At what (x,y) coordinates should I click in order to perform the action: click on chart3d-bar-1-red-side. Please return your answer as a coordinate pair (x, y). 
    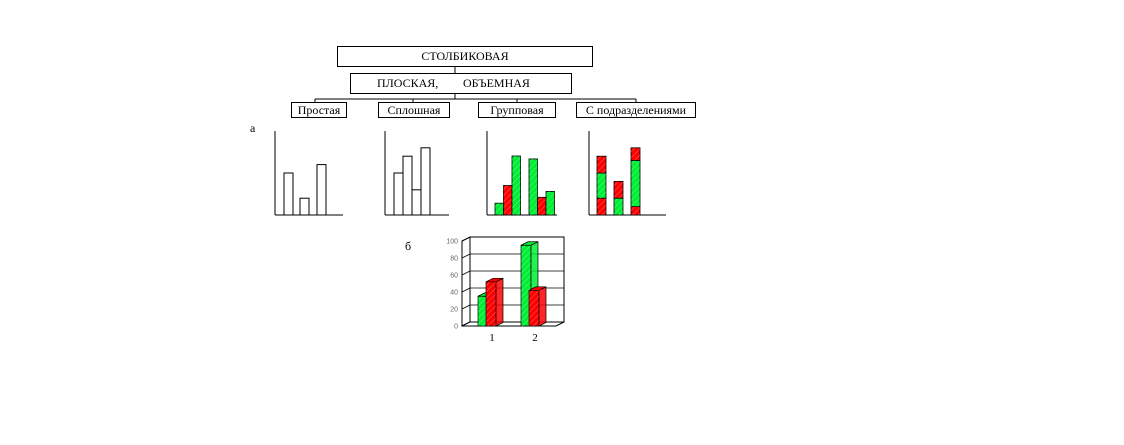
    Looking at the image, I should click on (499, 302).